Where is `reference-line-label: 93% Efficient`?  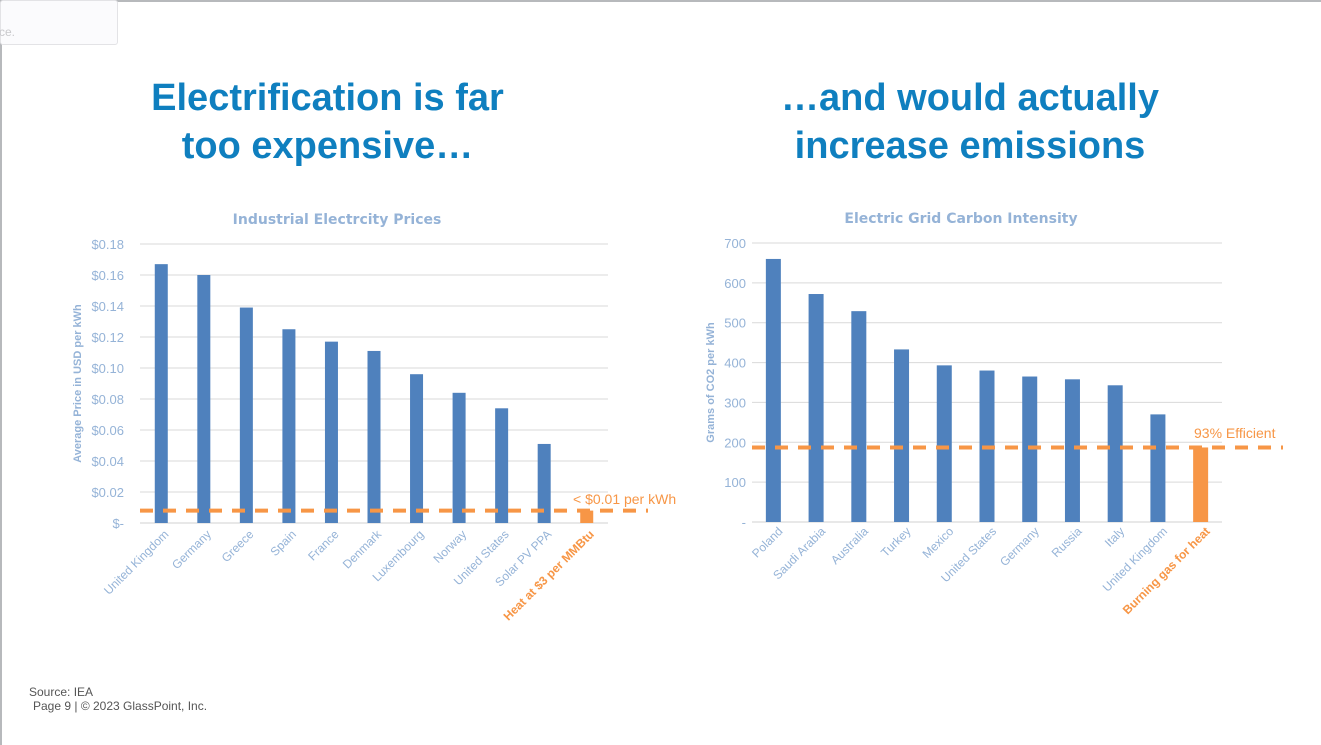 reference-line-label: 93% Efficient is located at coordinates (1235, 433).